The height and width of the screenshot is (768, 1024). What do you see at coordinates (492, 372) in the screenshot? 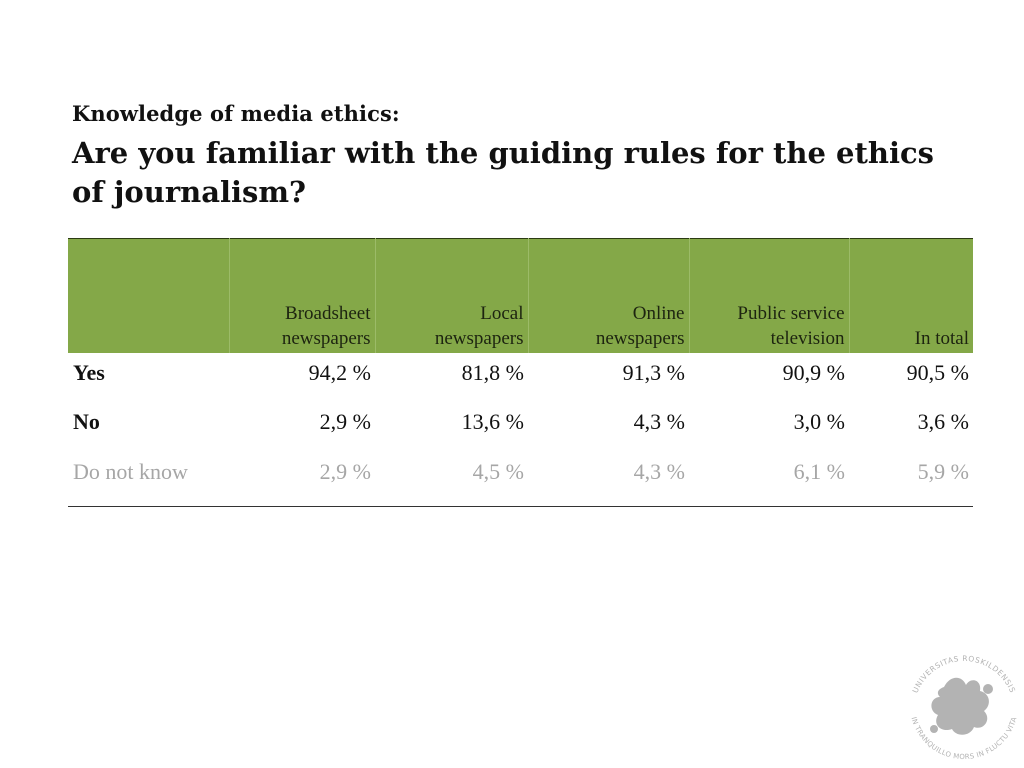
I see `table-cell: 81,8 %` at bounding box center [492, 372].